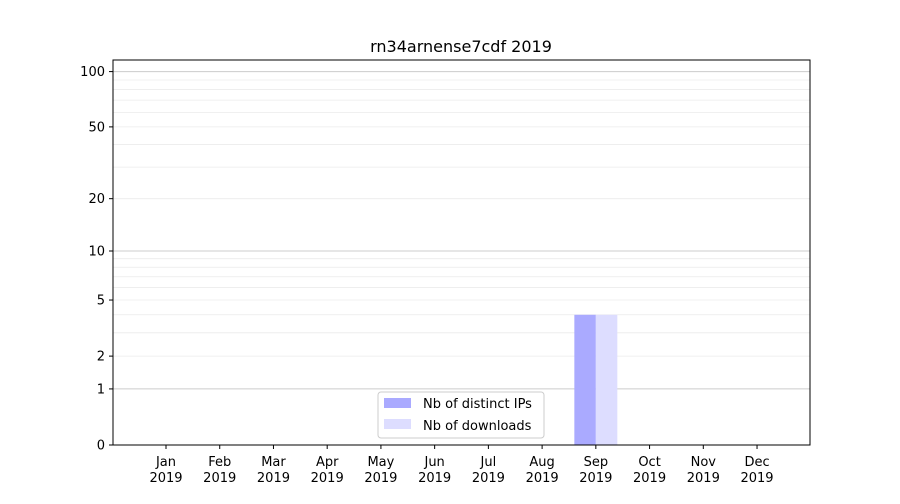 The width and height of the screenshot is (900, 504). Describe the element at coordinates (397, 403) in the screenshot. I see `legend-swatch-ips` at that location.